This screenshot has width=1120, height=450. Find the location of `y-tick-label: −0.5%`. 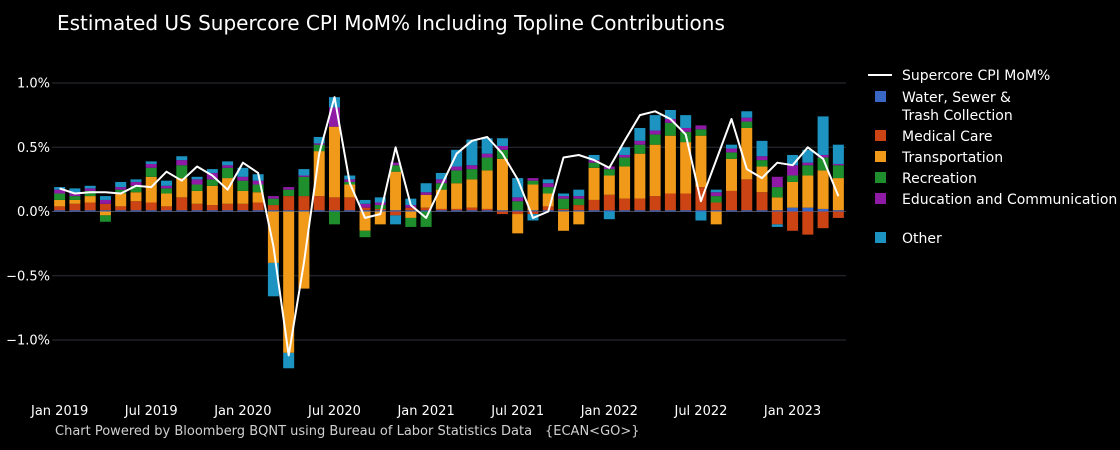

y-tick-label: −0.5% is located at coordinates (28, 276).